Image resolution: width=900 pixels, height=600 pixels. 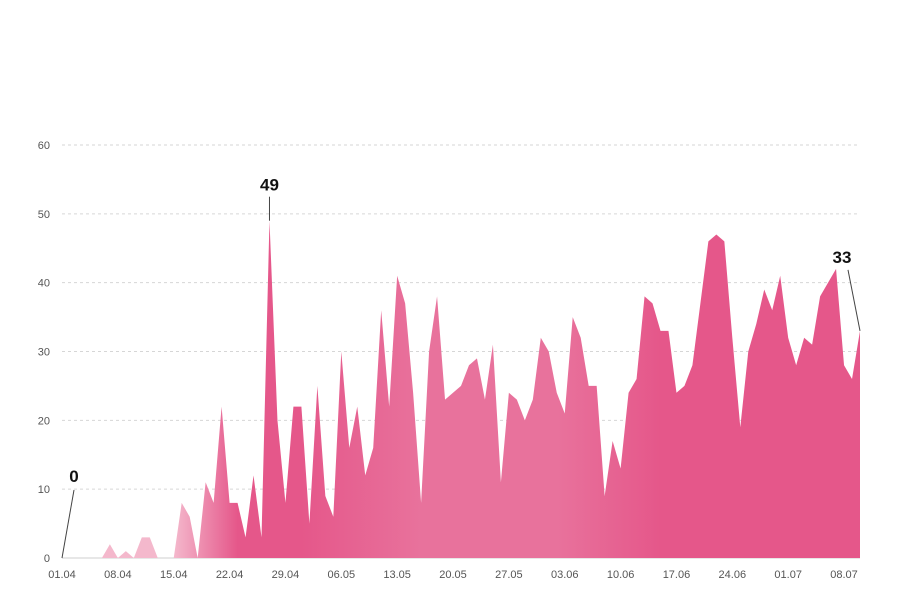 What do you see at coordinates (44, 490) in the screenshot?
I see `y-tick-label: 10` at bounding box center [44, 490].